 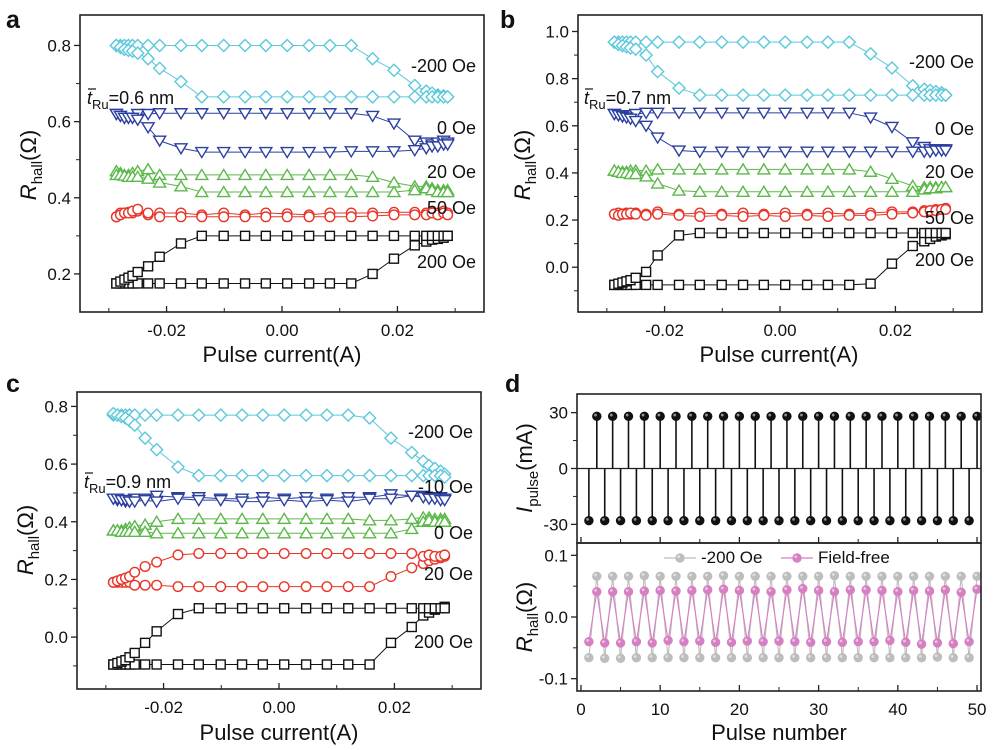 I want to click on series--200-Oe, so click(x=282, y=71).